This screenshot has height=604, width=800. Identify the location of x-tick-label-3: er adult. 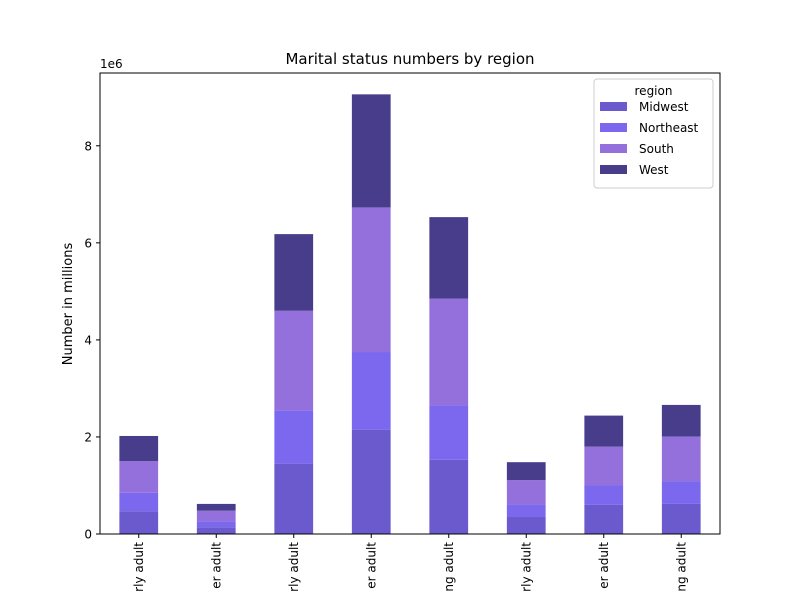
(371, 565).